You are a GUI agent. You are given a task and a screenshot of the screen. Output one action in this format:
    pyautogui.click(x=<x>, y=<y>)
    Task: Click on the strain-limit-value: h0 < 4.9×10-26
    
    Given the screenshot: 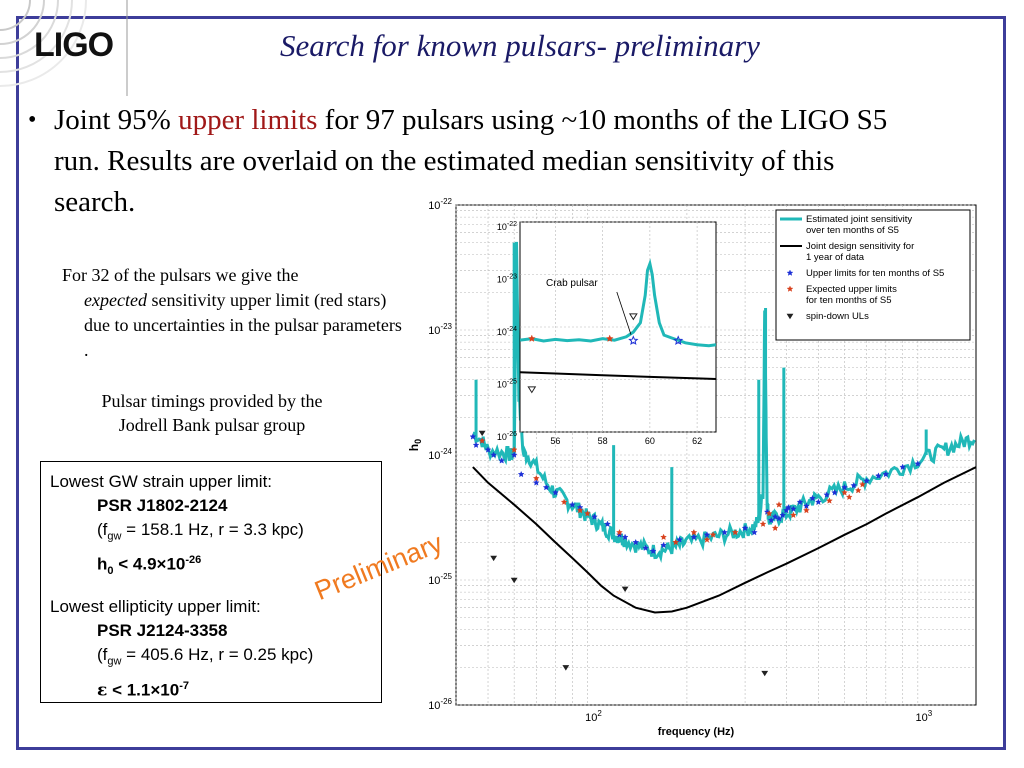 What is the action you would take?
    pyautogui.click(x=215, y=565)
    